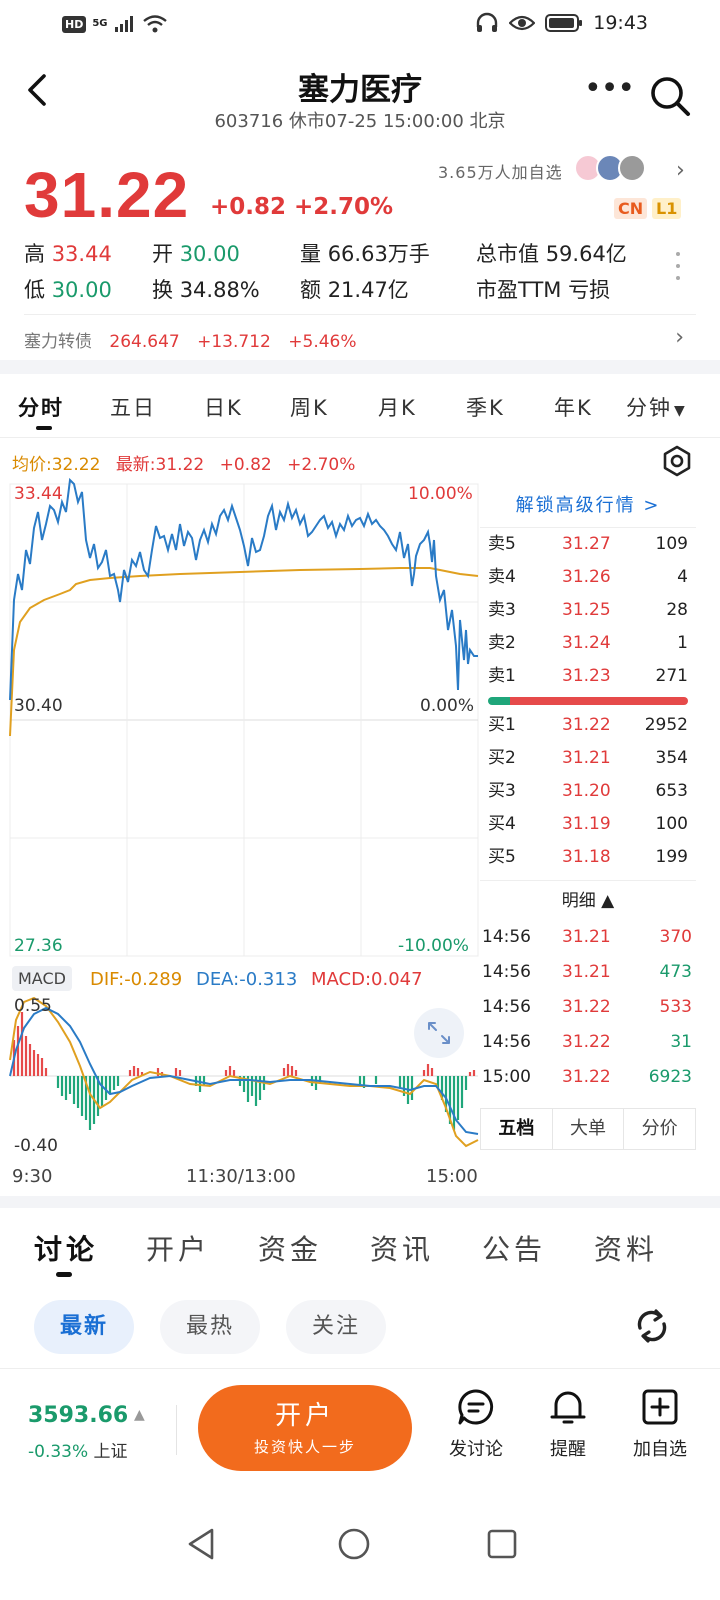 Image resolution: width=720 pixels, height=1600 pixels. I want to click on turnover-value: 34.88%, so click(219, 290).